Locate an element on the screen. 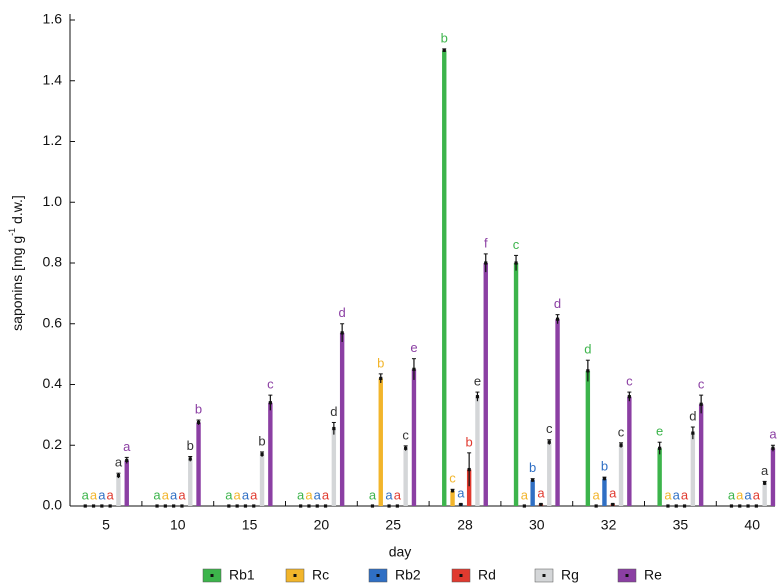 This screenshot has width=777, height=585. legend-label: Re is located at coordinates (653, 575).